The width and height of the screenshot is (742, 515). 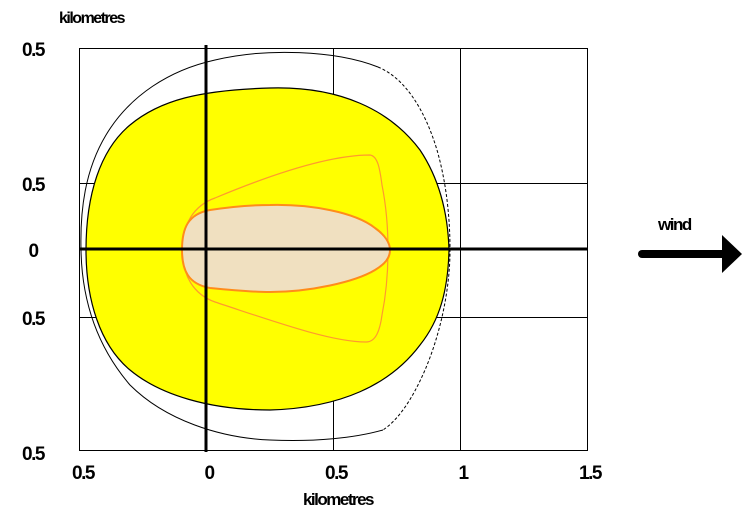 I want to click on x-tick-label: 1.5, so click(x=591, y=473).